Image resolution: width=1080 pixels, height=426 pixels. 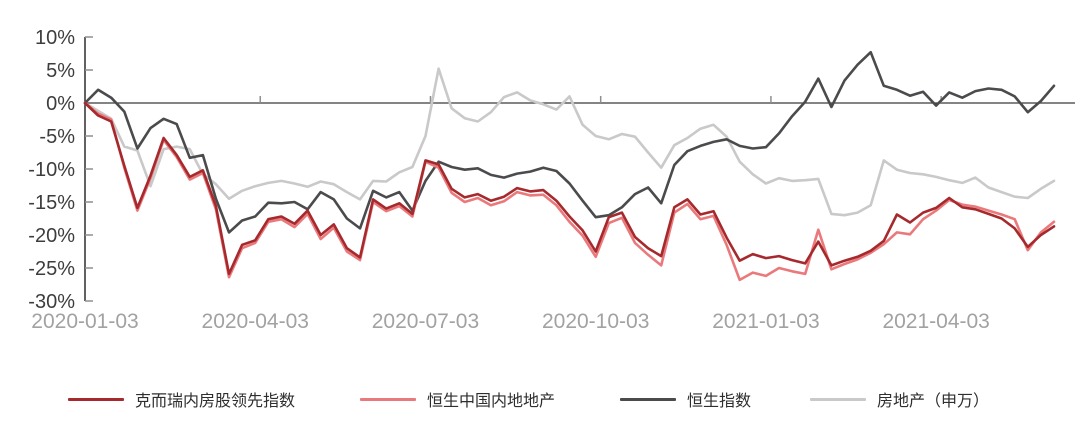 I want to click on x-tick-label: 2021-04-03, so click(x=935, y=321).